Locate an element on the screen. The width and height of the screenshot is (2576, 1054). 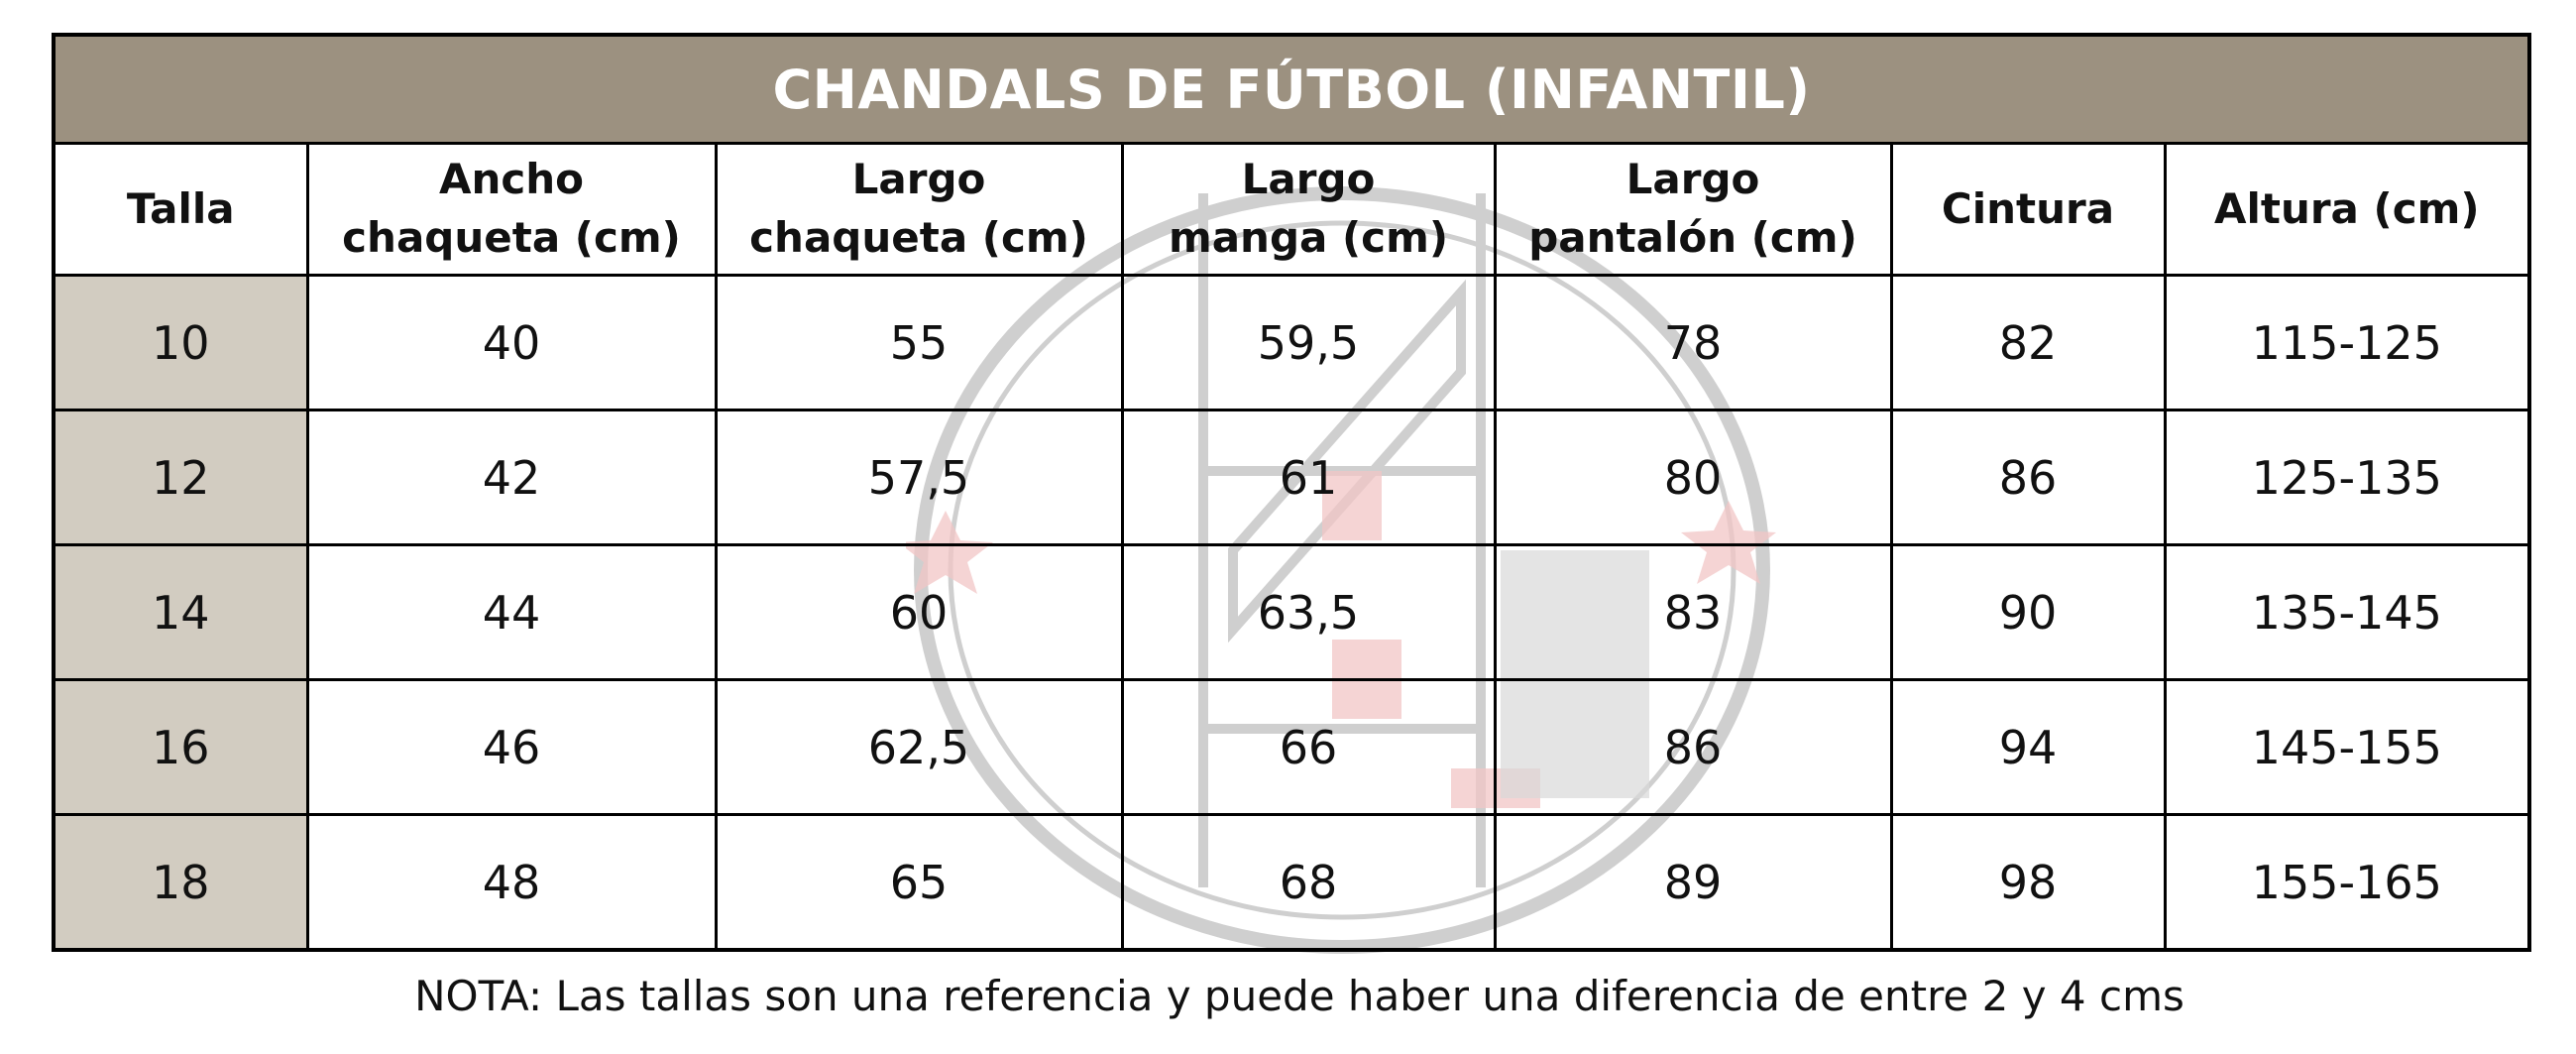
table-cell: 42 is located at coordinates (511, 477).